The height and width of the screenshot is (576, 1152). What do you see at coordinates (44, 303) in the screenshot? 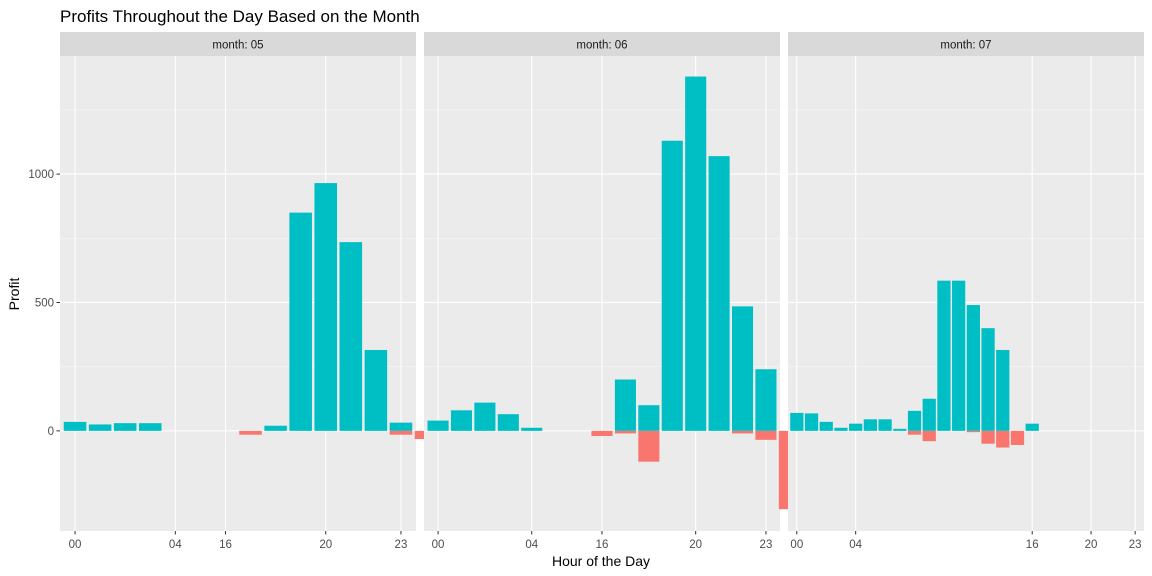
I see `y-tick-label: 500` at bounding box center [44, 303].